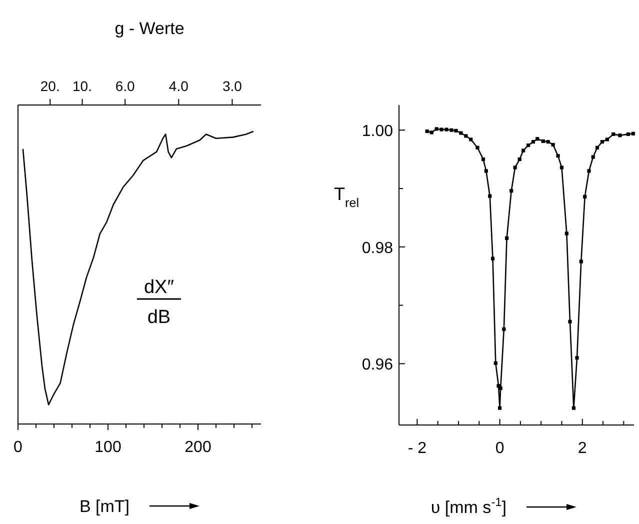  I want to click on y-axis-title: T$_{rel}$, so click(346, 197).